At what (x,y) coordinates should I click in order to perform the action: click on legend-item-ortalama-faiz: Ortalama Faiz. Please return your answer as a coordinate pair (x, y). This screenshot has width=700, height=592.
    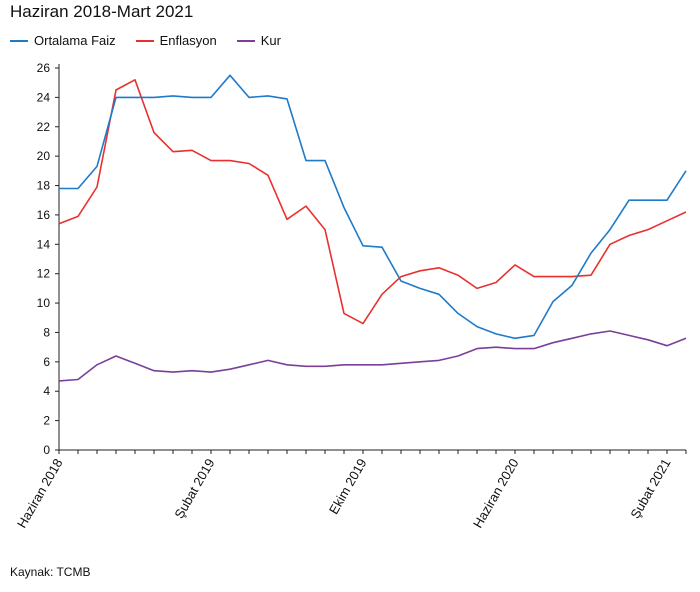
    Looking at the image, I should click on (63, 40).